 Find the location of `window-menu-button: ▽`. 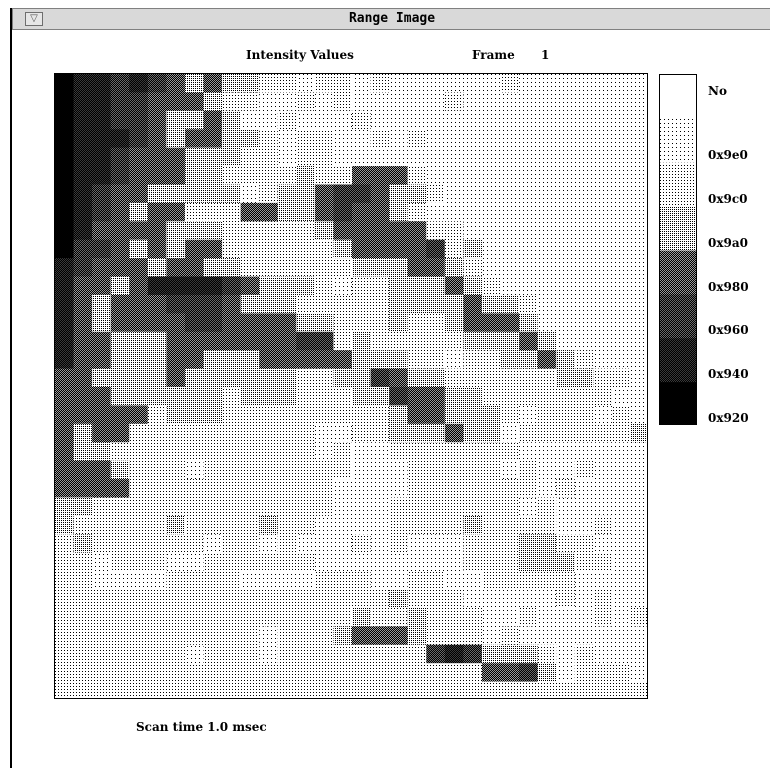

window-menu-button: ▽ is located at coordinates (34, 19).